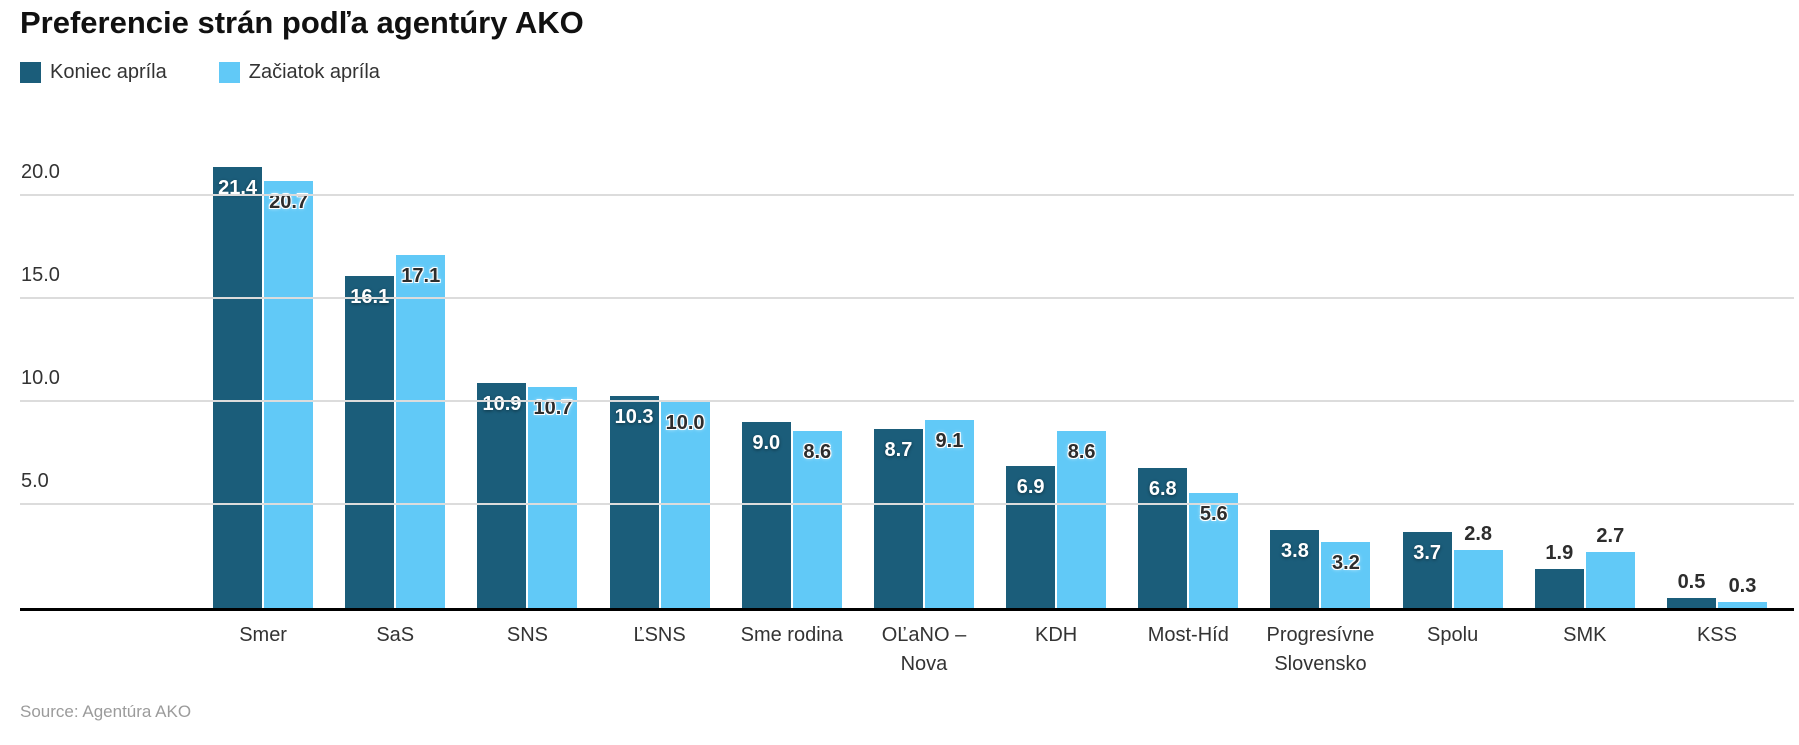  What do you see at coordinates (1031, 536) in the screenshot?
I see `bar: 6.9` at bounding box center [1031, 536].